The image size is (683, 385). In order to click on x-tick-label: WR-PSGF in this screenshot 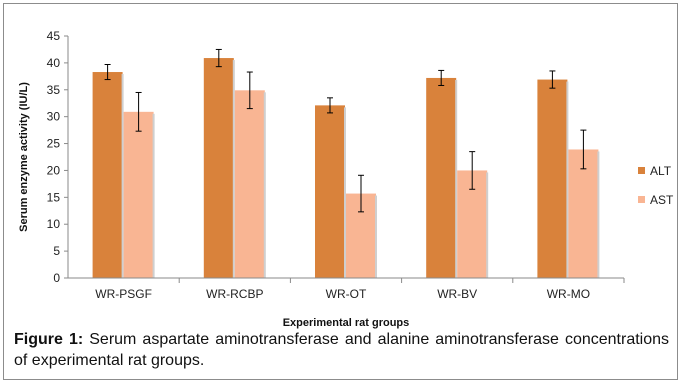, I will do `click(123, 294)`.